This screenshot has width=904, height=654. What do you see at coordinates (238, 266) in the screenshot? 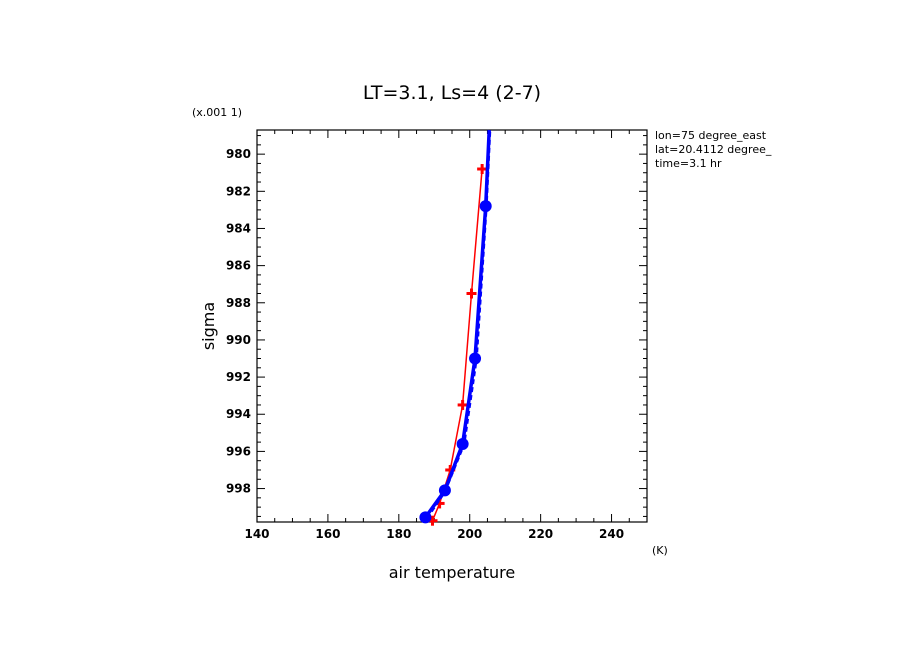
I see `y-tick-label: 986` at bounding box center [238, 266].